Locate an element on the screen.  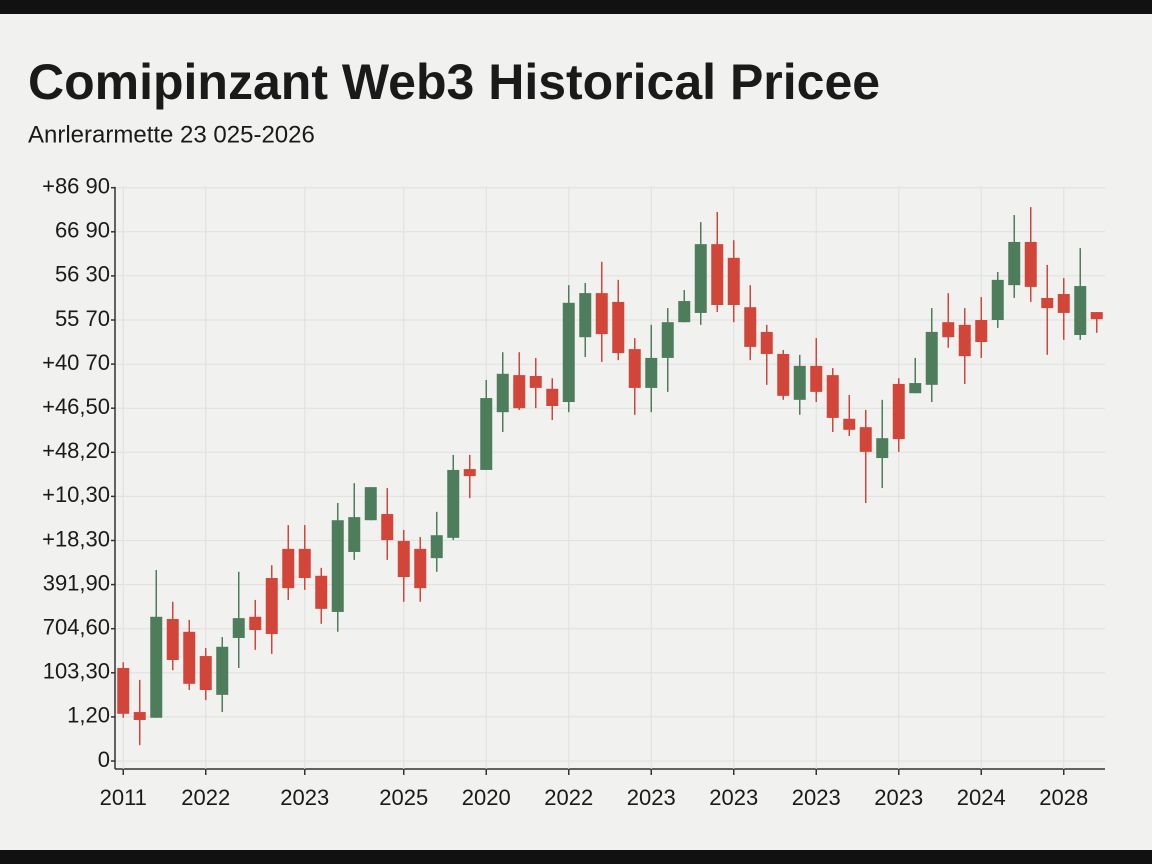
x-tick-label: 2011 is located at coordinates (123, 797).